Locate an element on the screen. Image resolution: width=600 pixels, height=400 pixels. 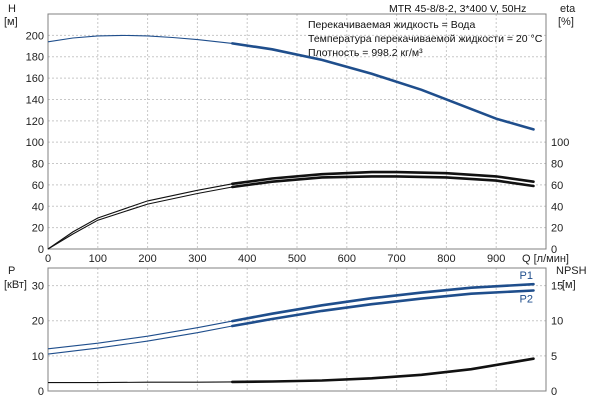
right-tick-label: 60 is located at coordinates (557, 186).